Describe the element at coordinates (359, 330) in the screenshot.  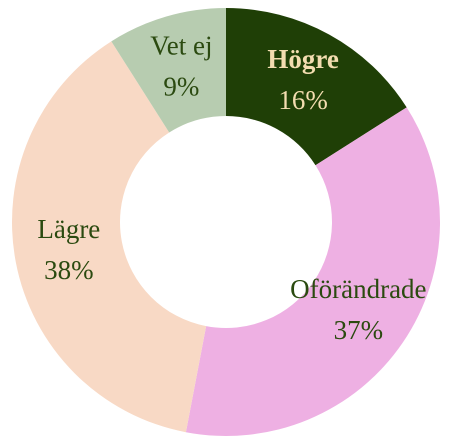
I see `value-label: 37%` at that location.